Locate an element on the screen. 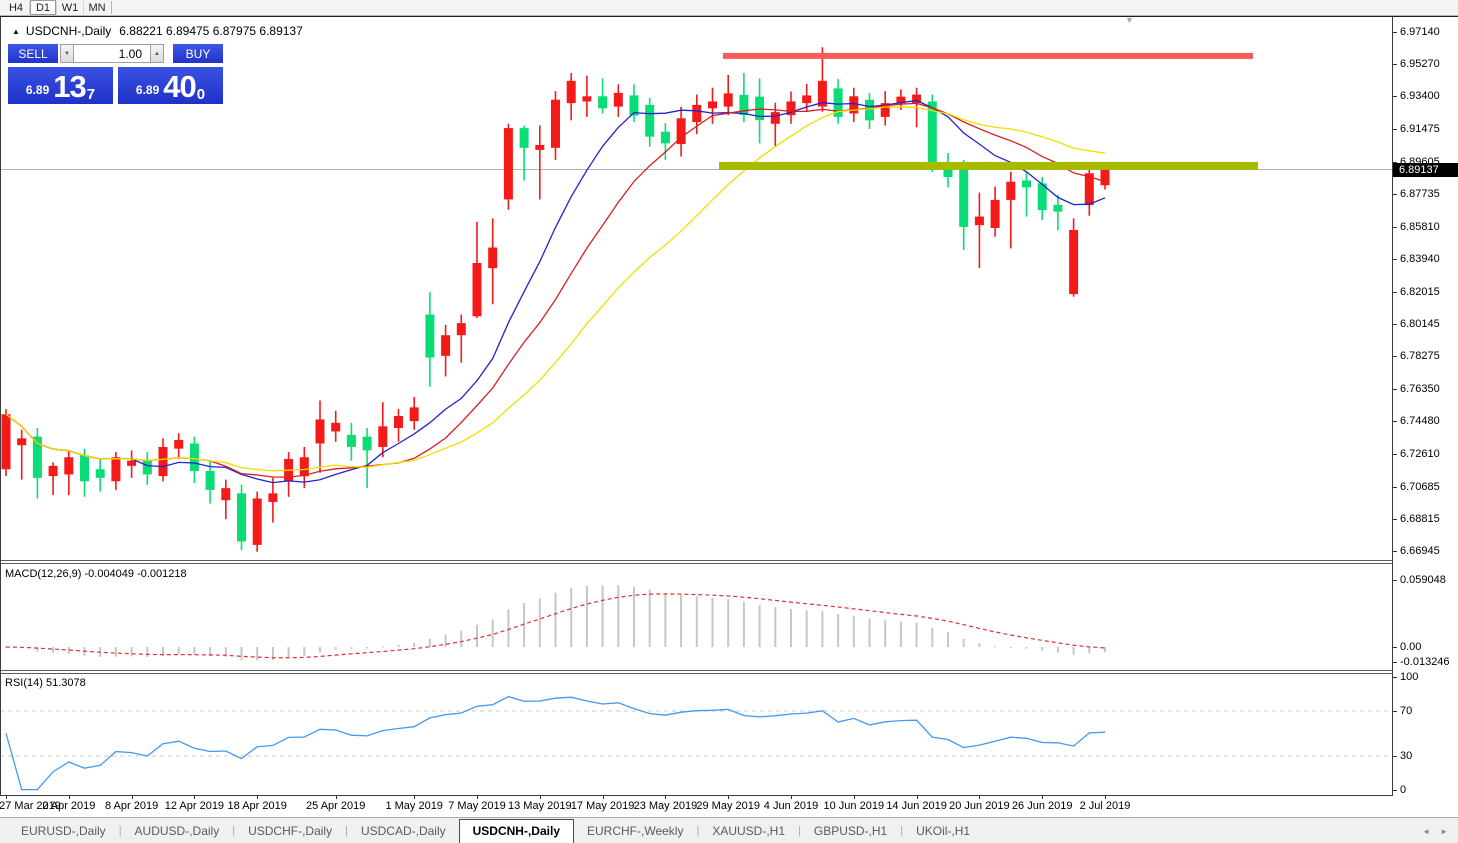 The width and height of the screenshot is (1458, 843). macd-tick-label: -0.013246 is located at coordinates (1425, 662).